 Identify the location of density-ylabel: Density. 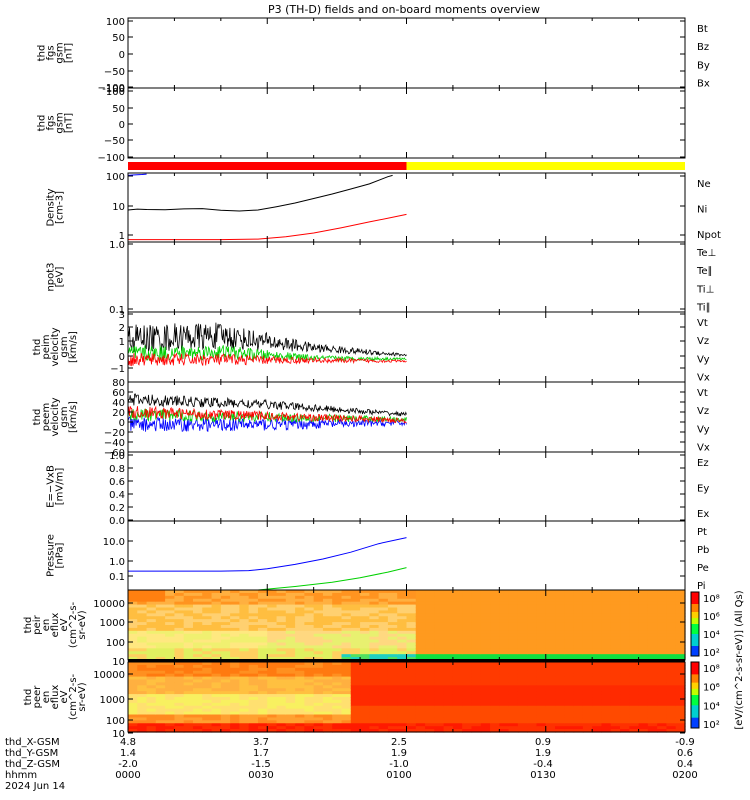
(51, 207).